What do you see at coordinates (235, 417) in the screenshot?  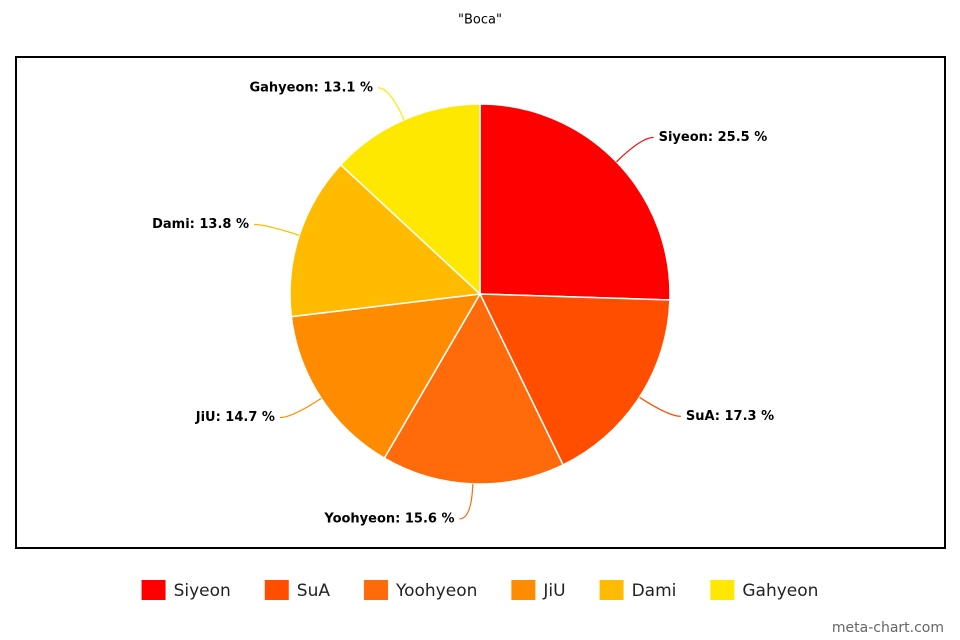 I see `data-label: JiU: 14.7 %` at bounding box center [235, 417].